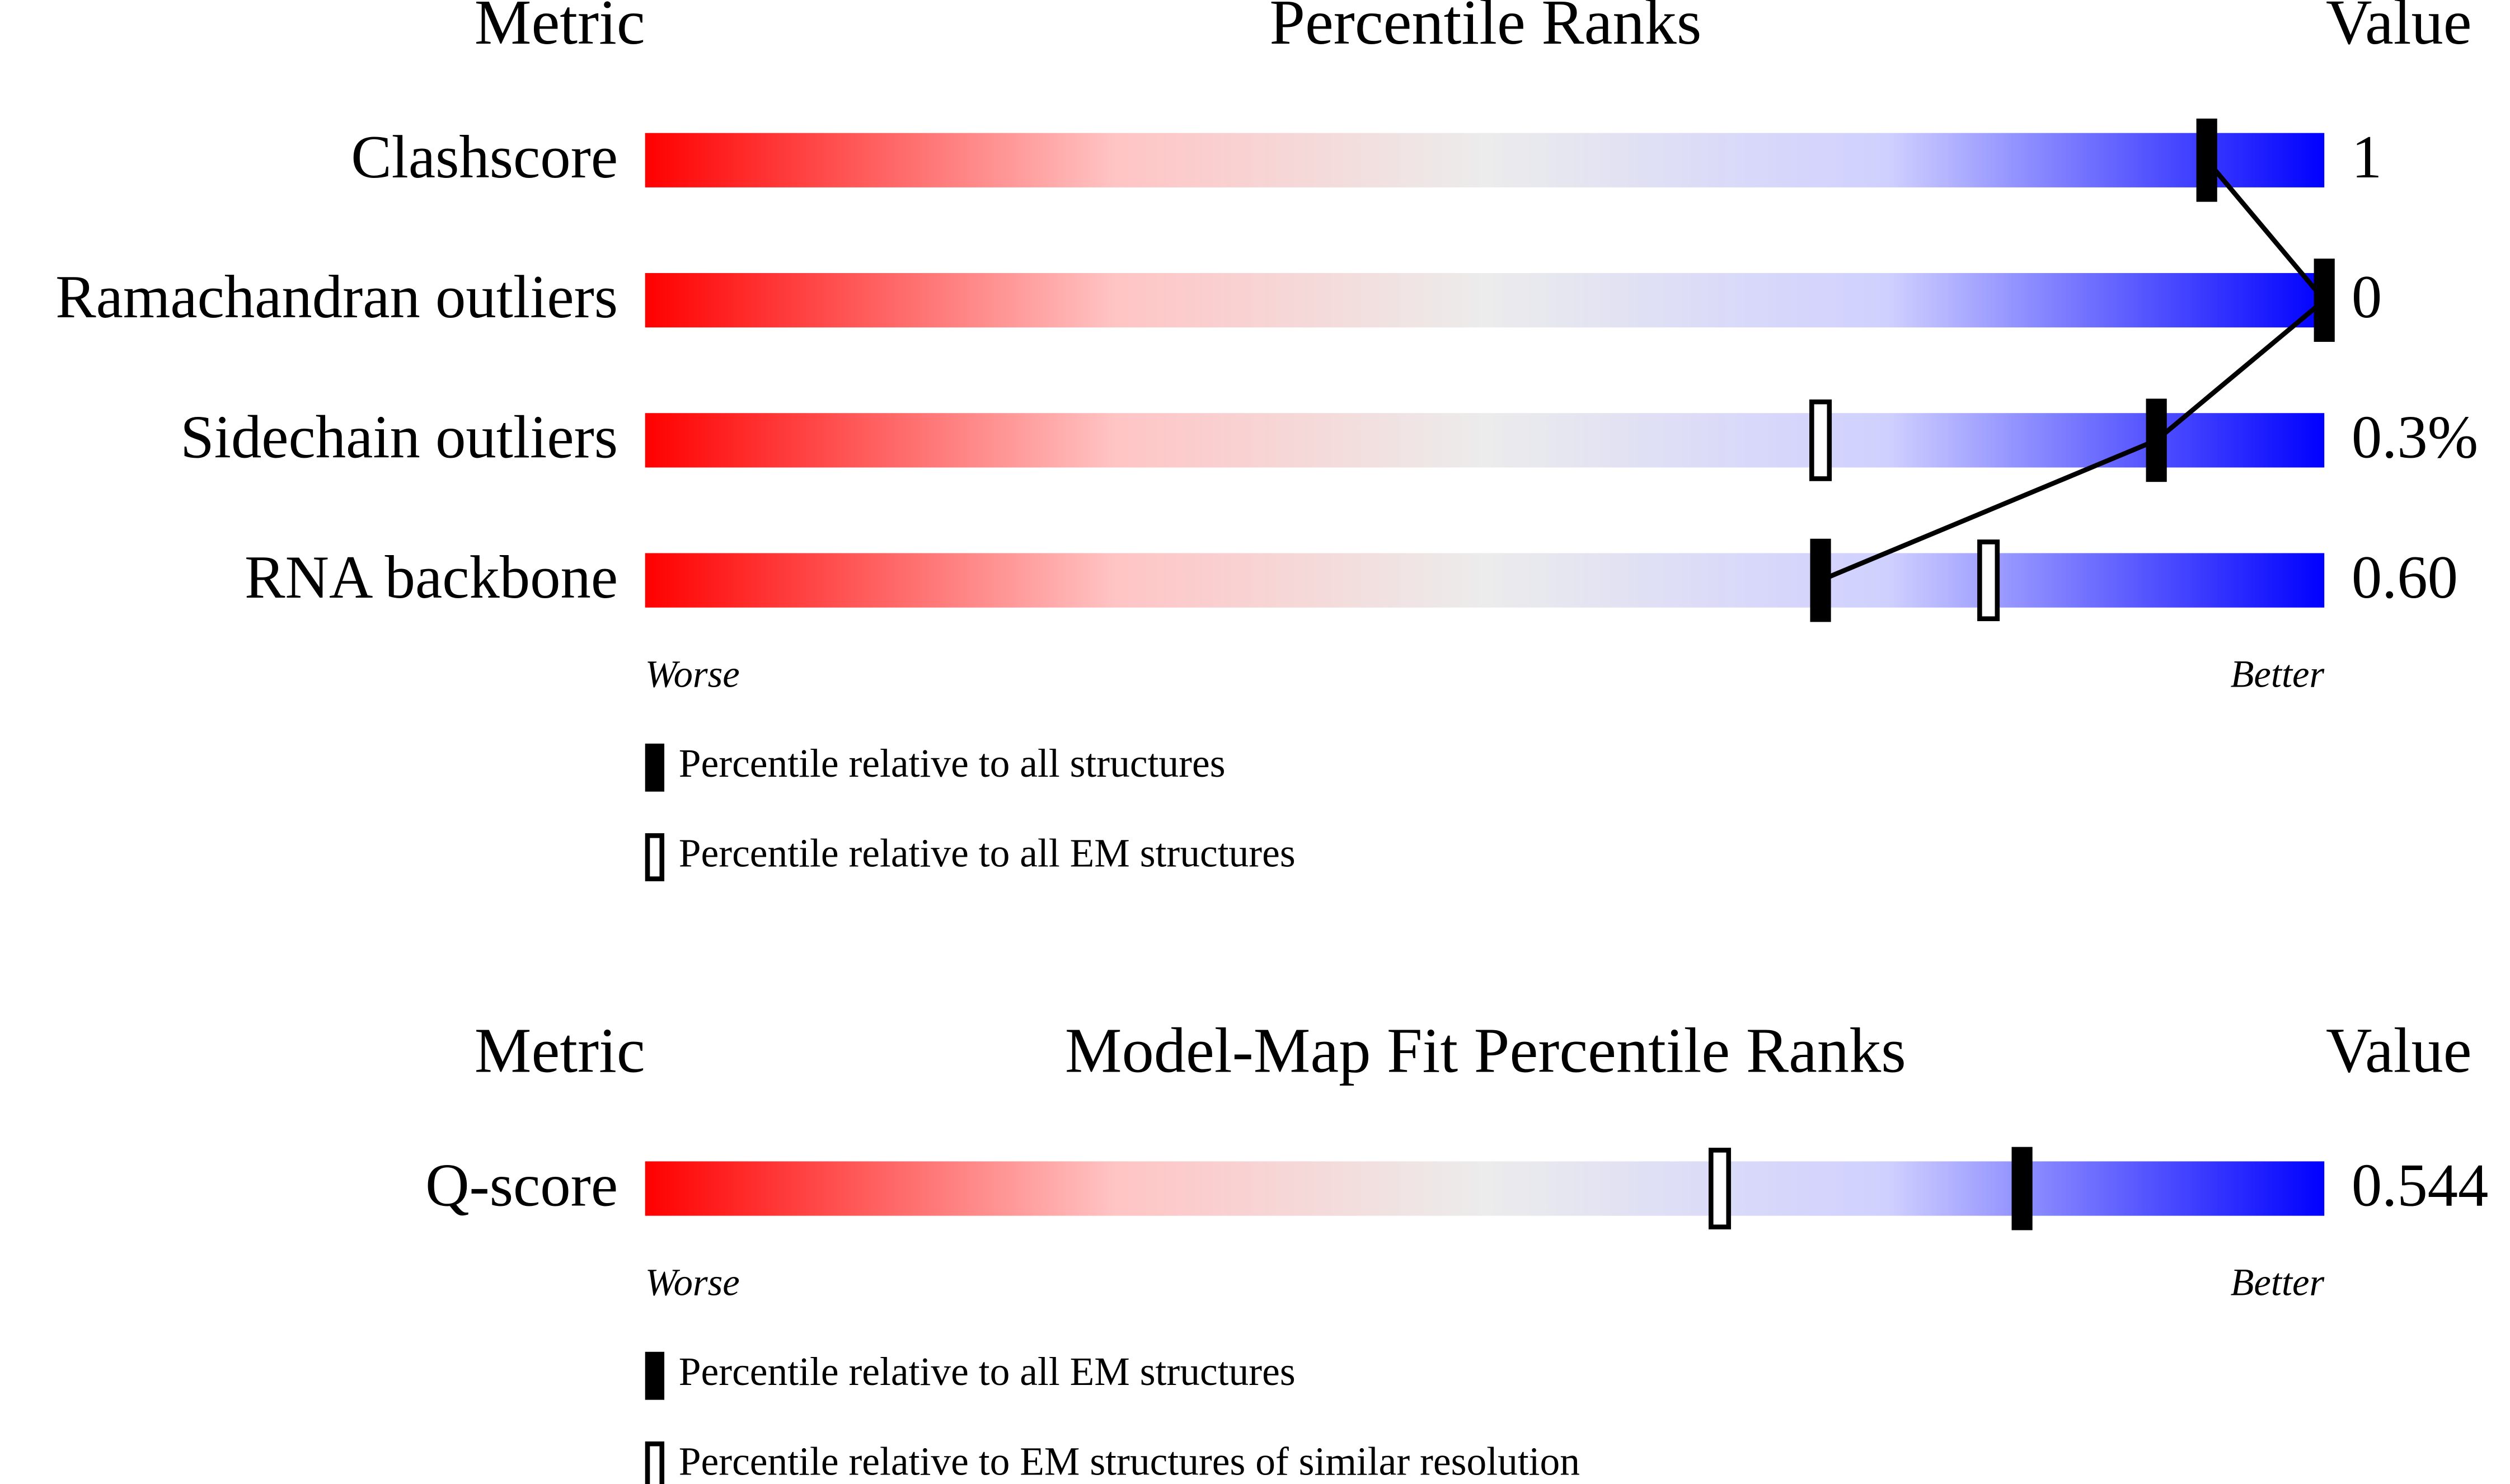 The height and width of the screenshot is (1484, 2510). What do you see at coordinates (2367, 297) in the screenshot?
I see `metric-value: 0` at bounding box center [2367, 297].